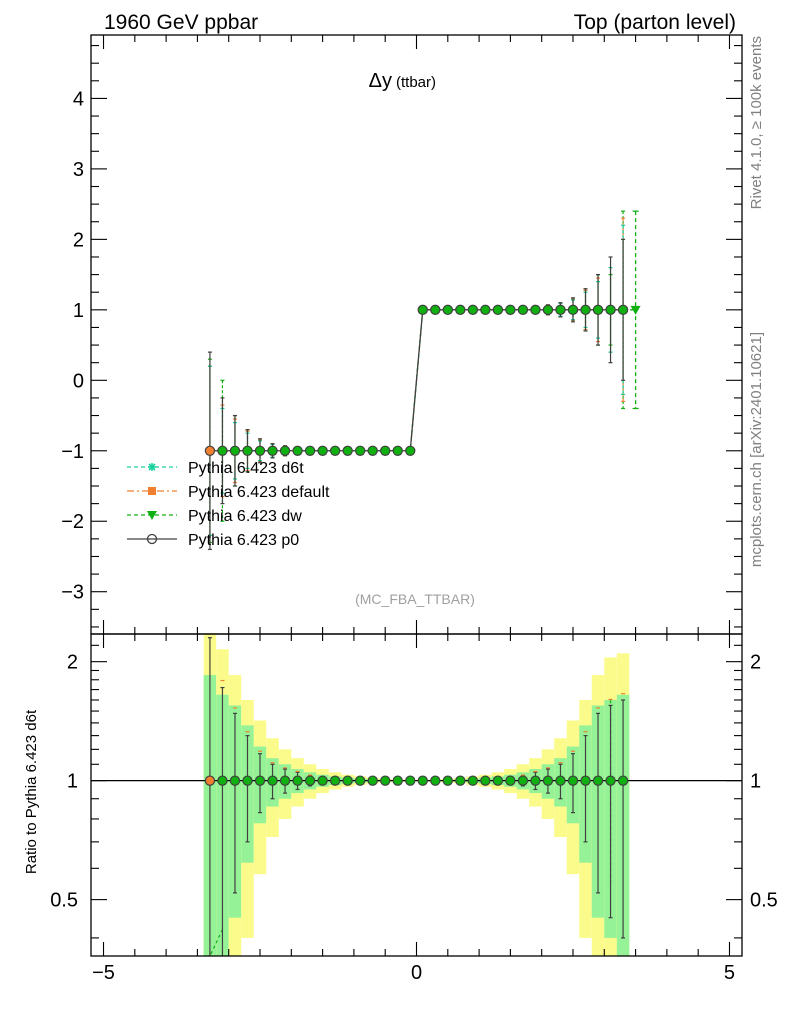 This screenshot has height=1024, width=786. Describe the element at coordinates (756, 122) in the screenshot. I see `side-label-rivet: Rivet 4.1.0, ≥ 100k events` at that location.